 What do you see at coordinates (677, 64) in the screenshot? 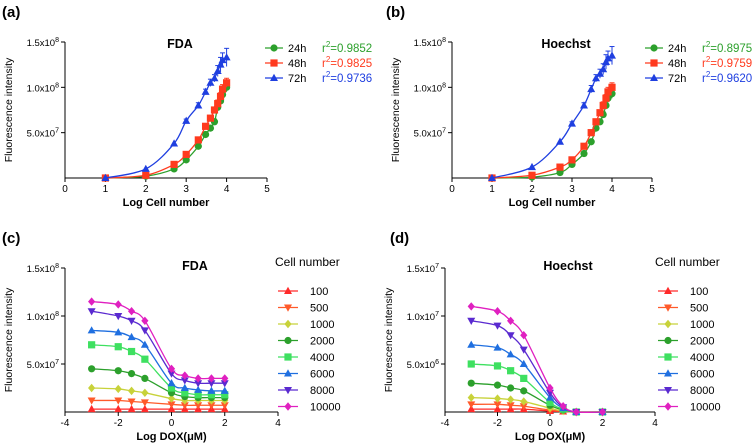
I see `legend-label: 48h` at bounding box center [677, 64].